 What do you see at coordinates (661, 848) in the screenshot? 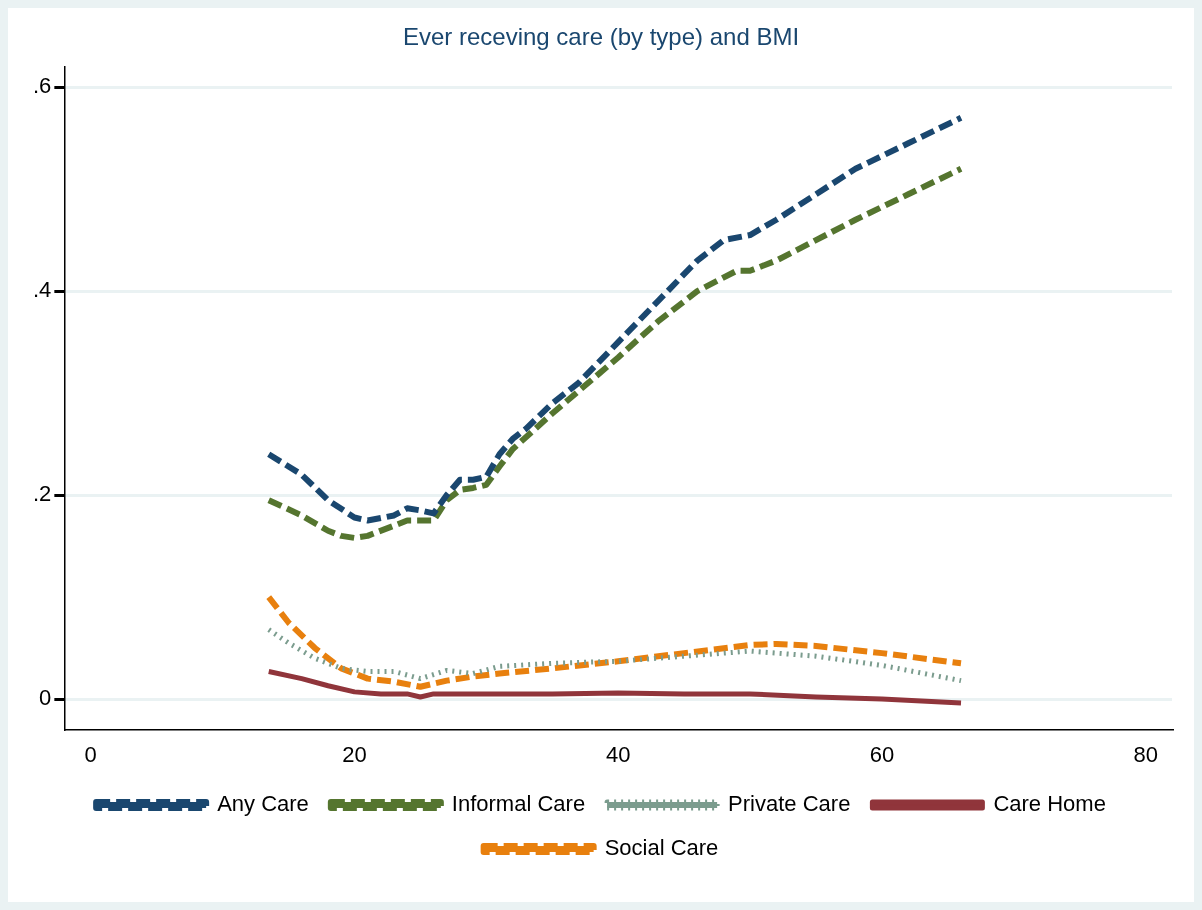
I see `legend-label: Social Care` at bounding box center [661, 848].